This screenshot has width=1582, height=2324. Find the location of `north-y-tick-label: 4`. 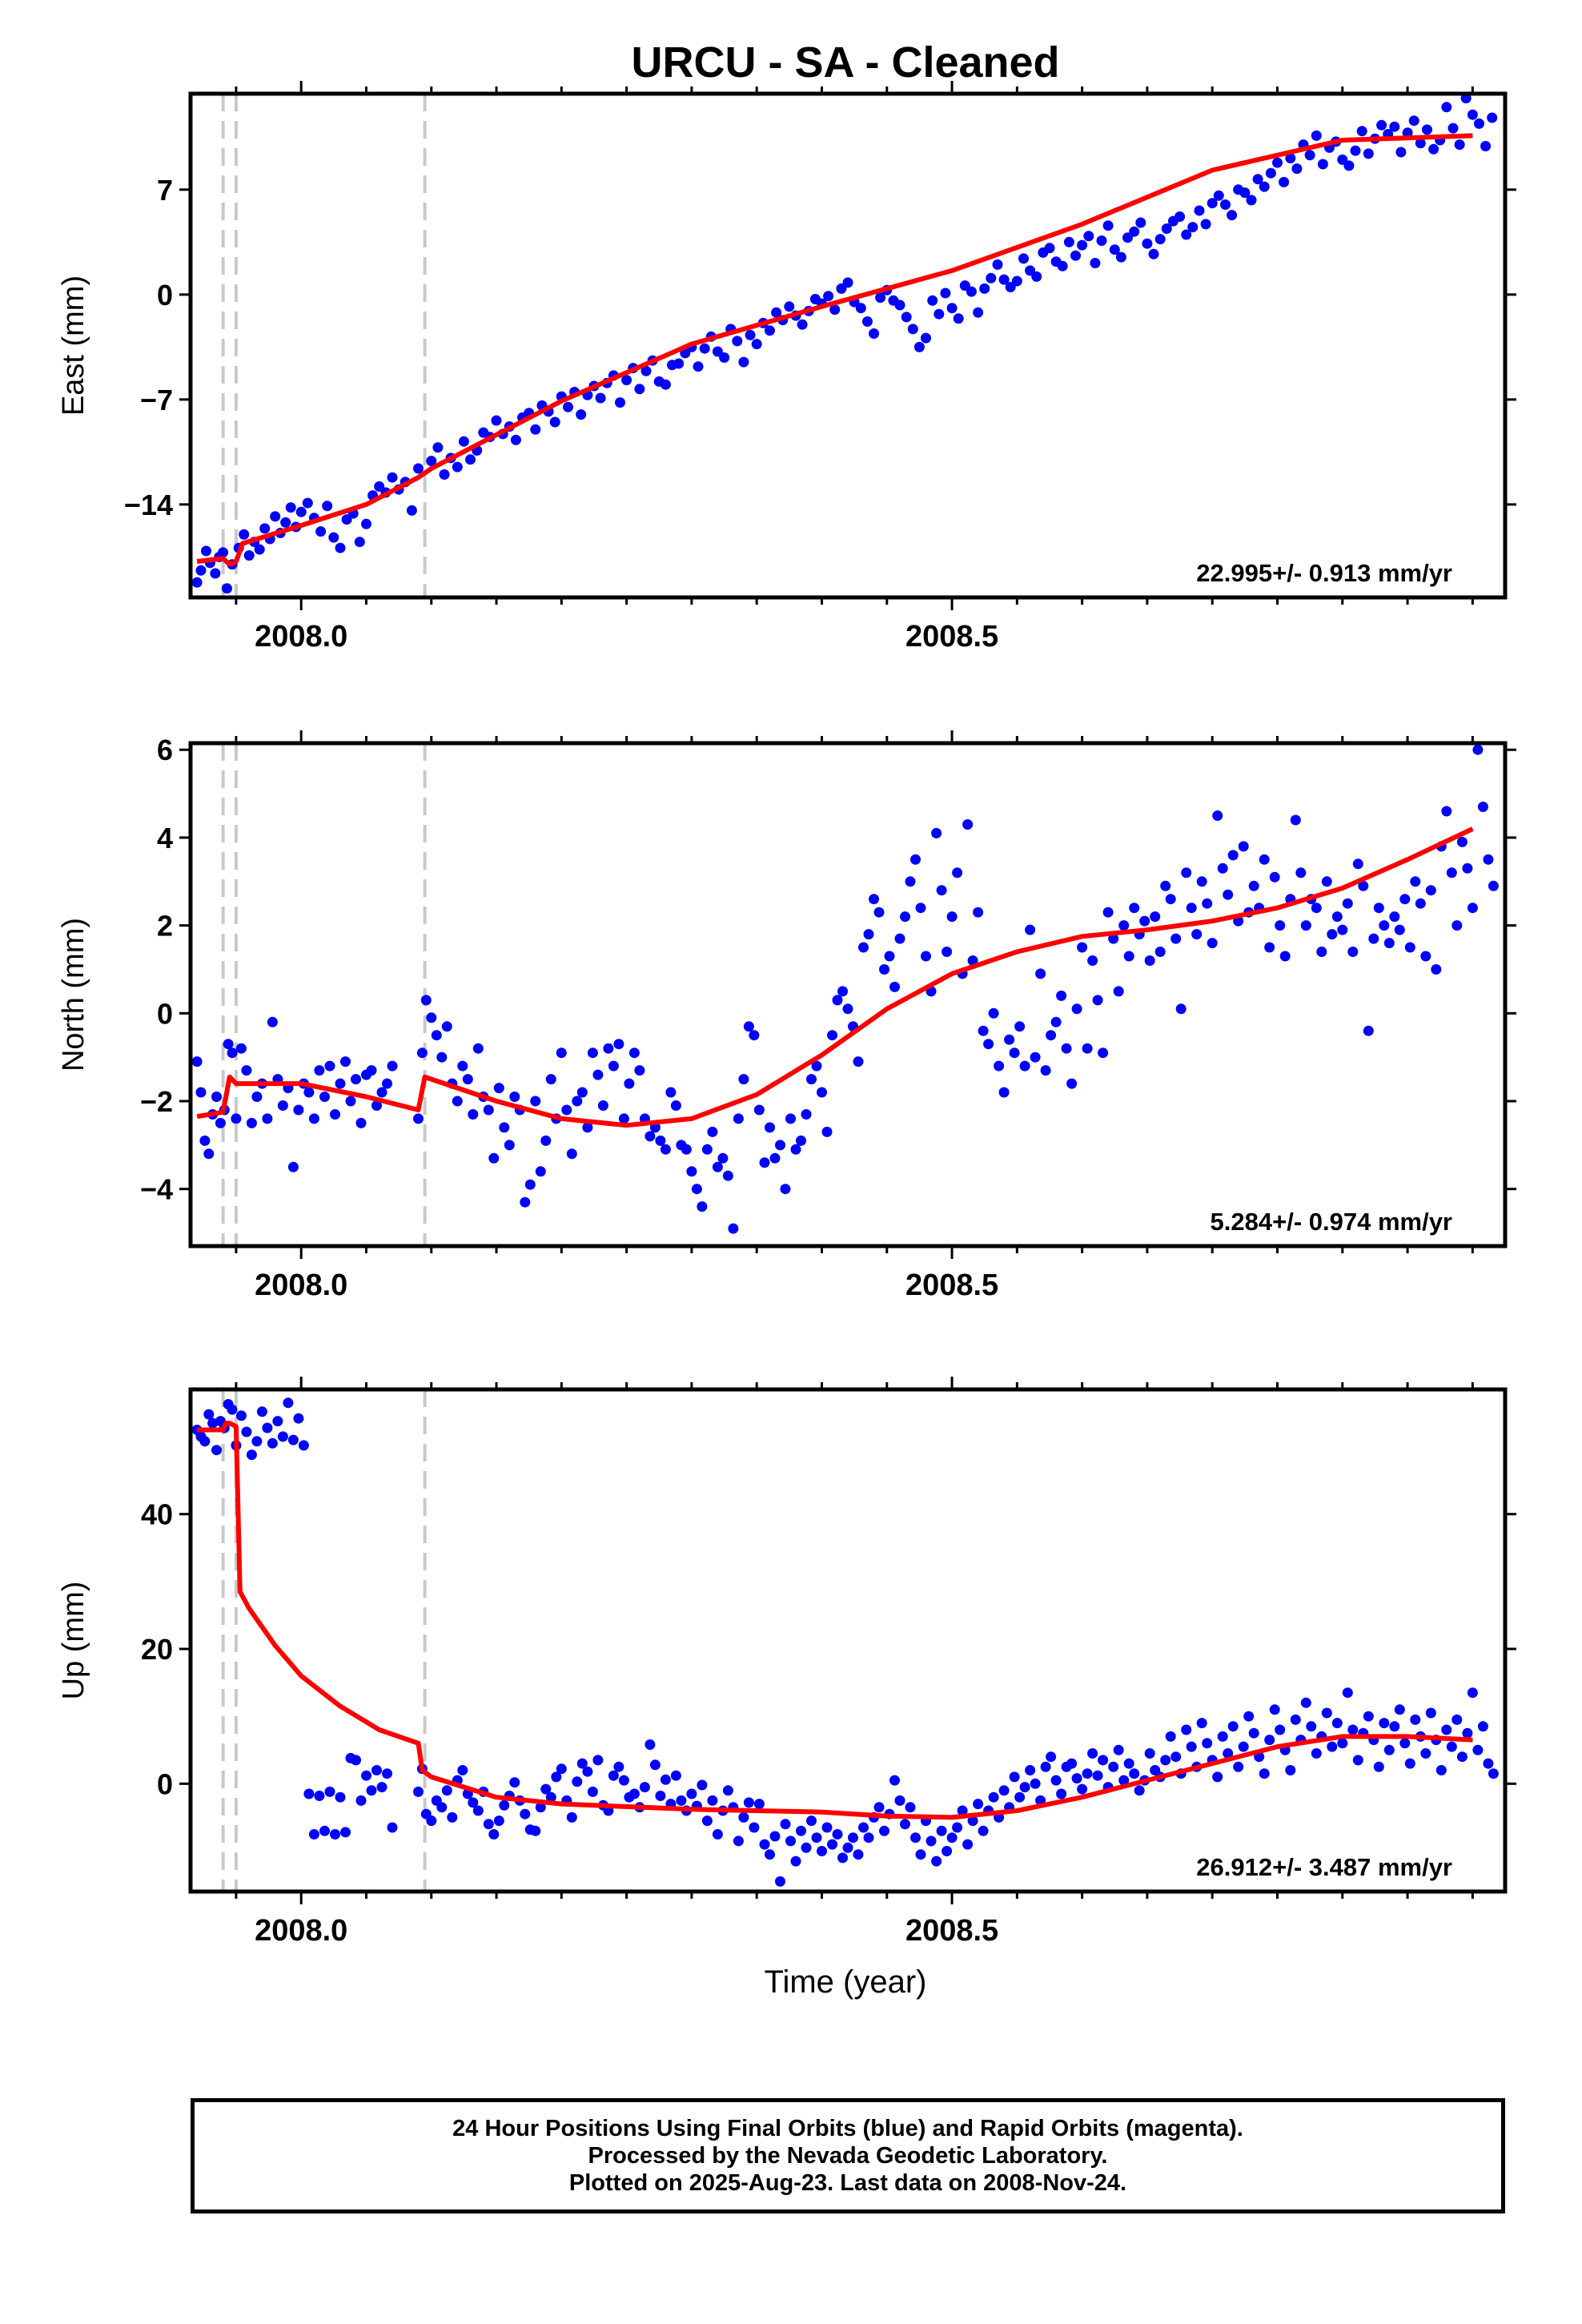

north-y-tick-label: 4 is located at coordinates (165, 838).